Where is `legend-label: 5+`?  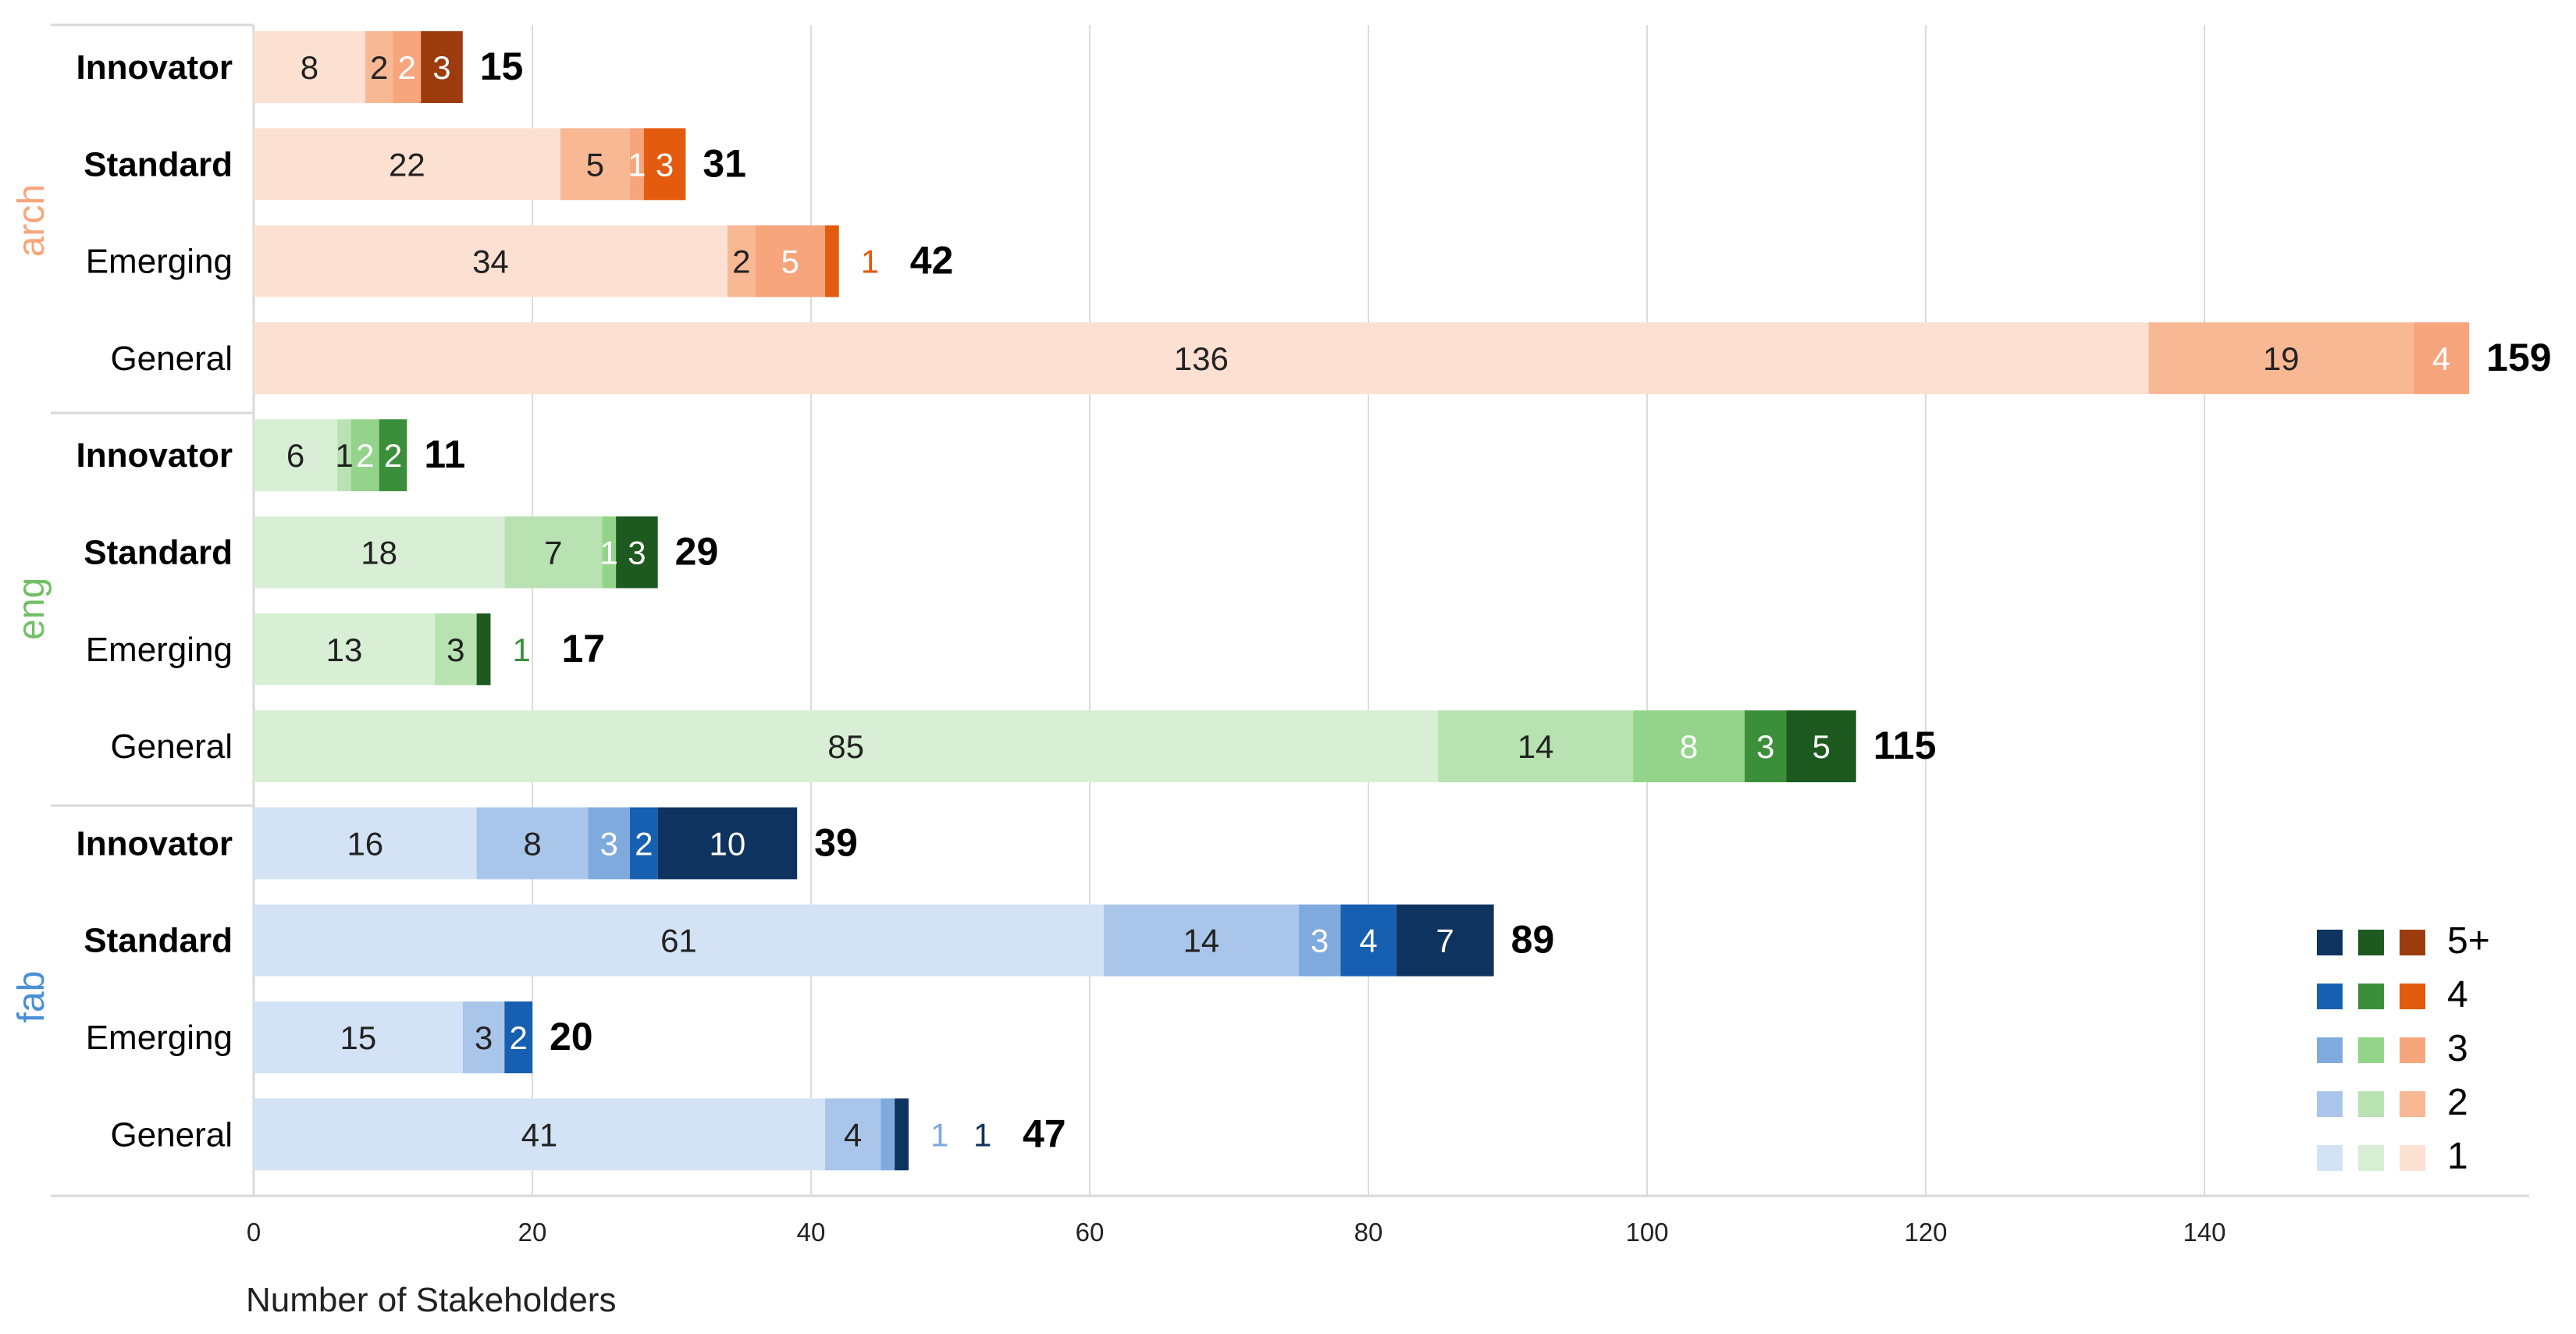 legend-label: 5+ is located at coordinates (2468, 941).